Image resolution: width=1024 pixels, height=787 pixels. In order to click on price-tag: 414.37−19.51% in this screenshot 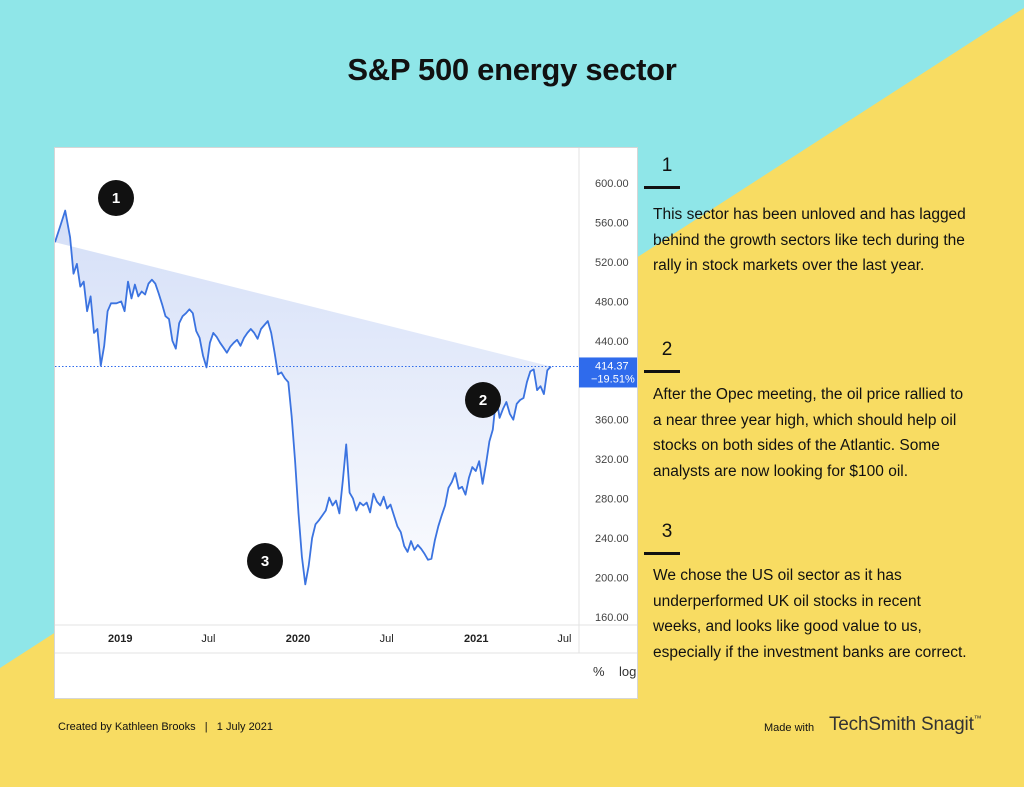, I will do `click(346, 372)`.